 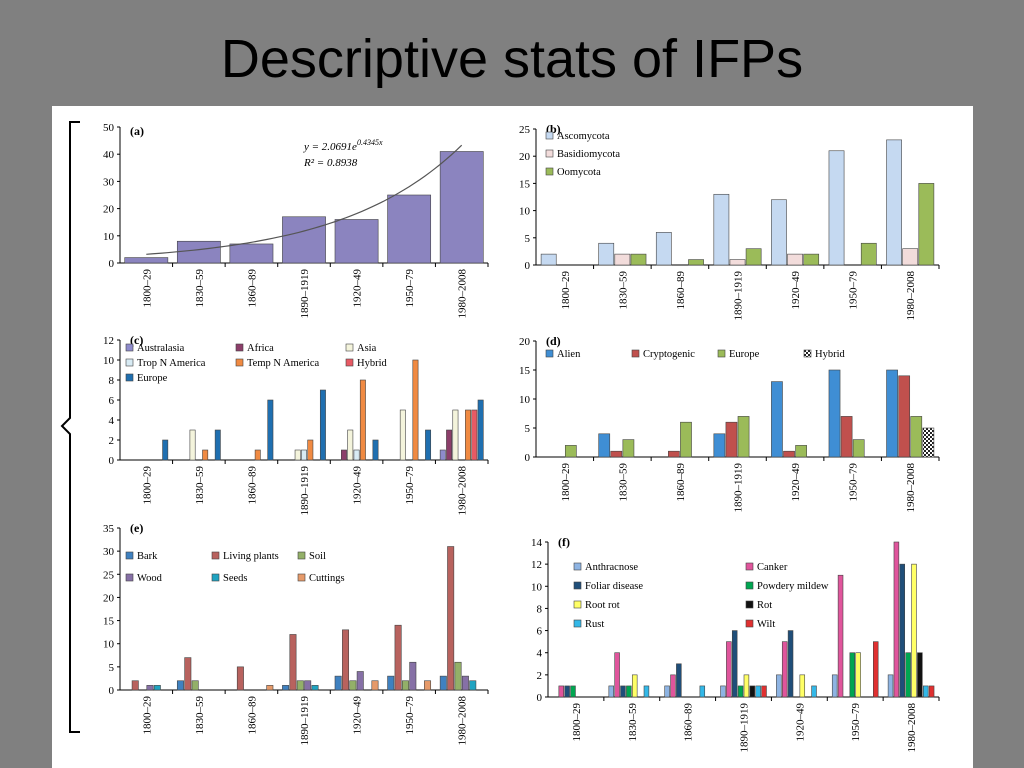 What do you see at coordinates (579, 172) in the screenshot?
I see `legend-label: Oomycota` at bounding box center [579, 172].